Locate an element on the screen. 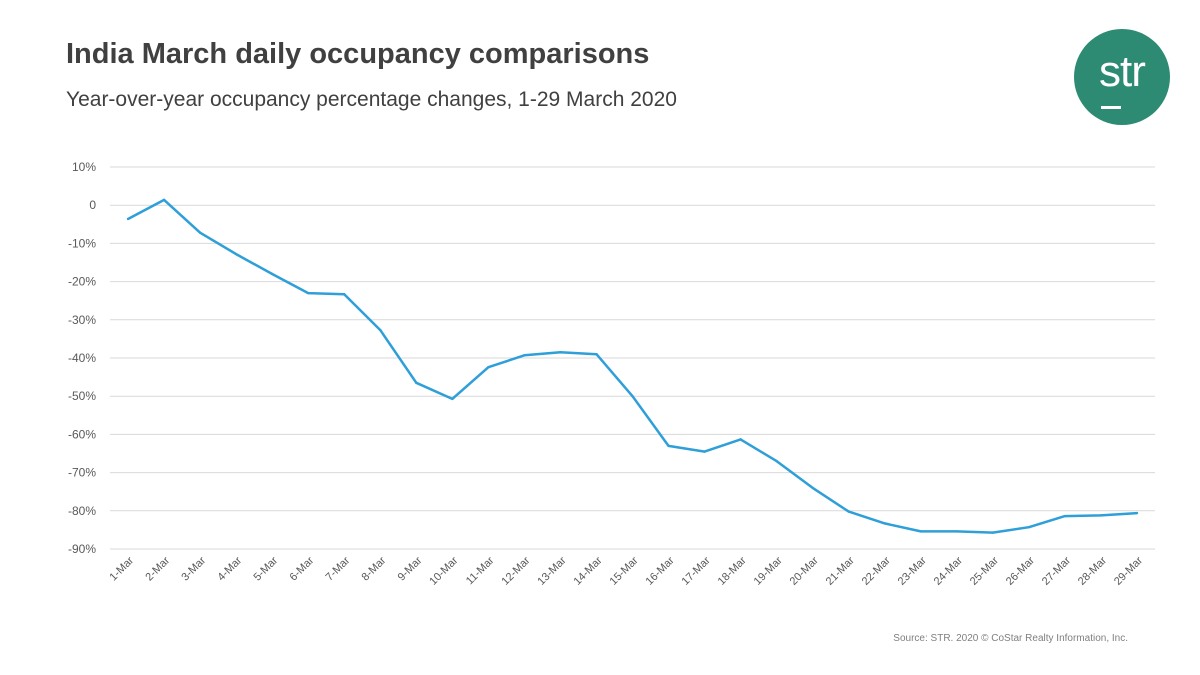  x-tick-label: 7-Mar is located at coordinates (338, 568).